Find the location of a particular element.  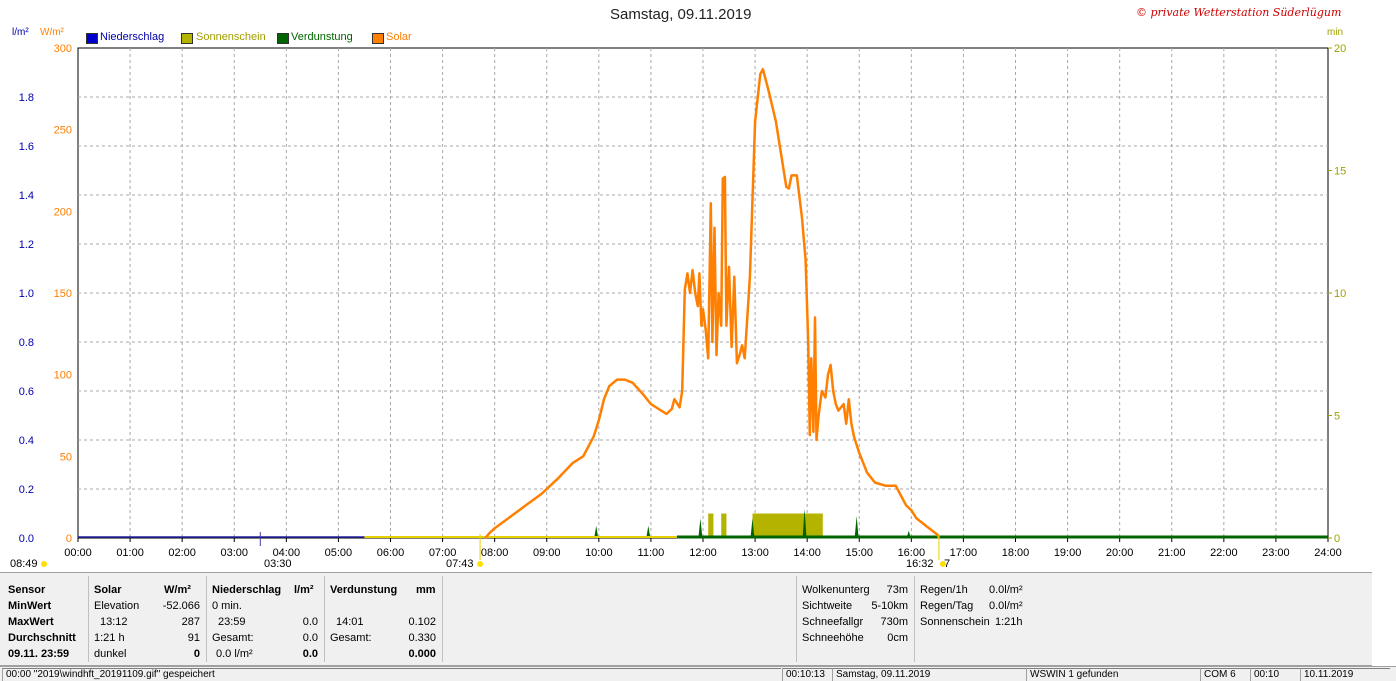

evap-value-1: 0.102 is located at coordinates (422, 622).